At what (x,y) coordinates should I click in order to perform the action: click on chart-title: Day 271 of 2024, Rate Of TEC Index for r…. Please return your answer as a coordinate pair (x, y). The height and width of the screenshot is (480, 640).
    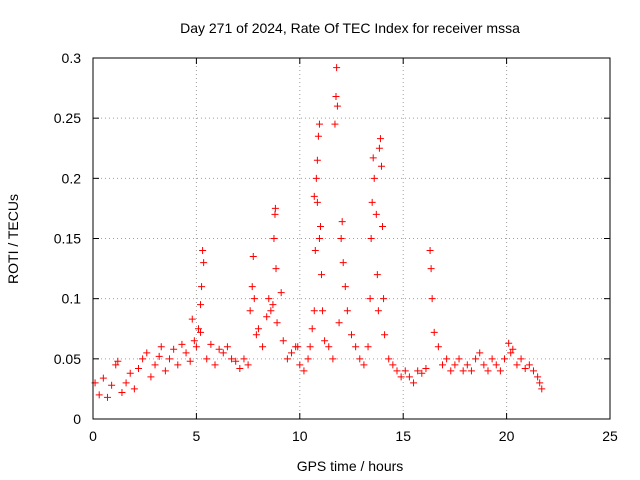
    Looking at the image, I should click on (350, 28).